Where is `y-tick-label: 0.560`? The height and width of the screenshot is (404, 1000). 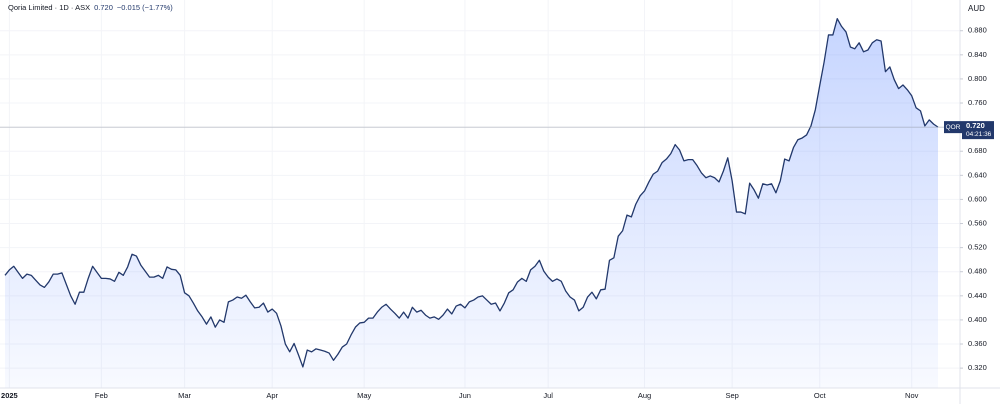
y-tick-label: 0.560 is located at coordinates (977, 223).